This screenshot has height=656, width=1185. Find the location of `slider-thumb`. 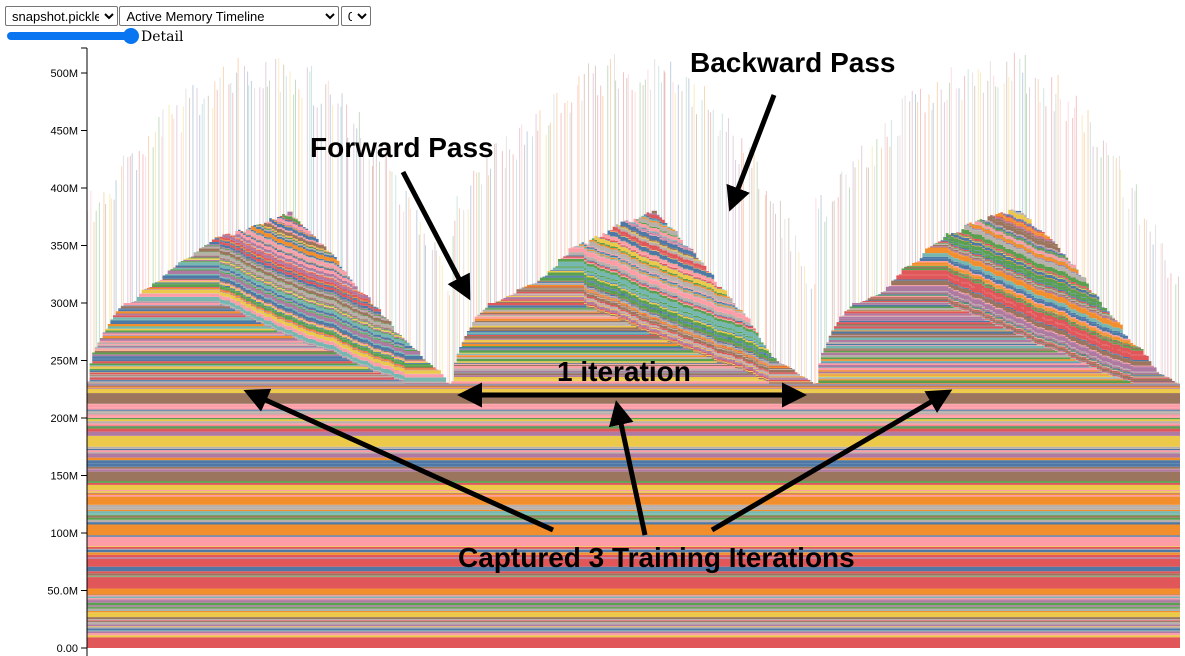

slider-thumb is located at coordinates (131, 36).